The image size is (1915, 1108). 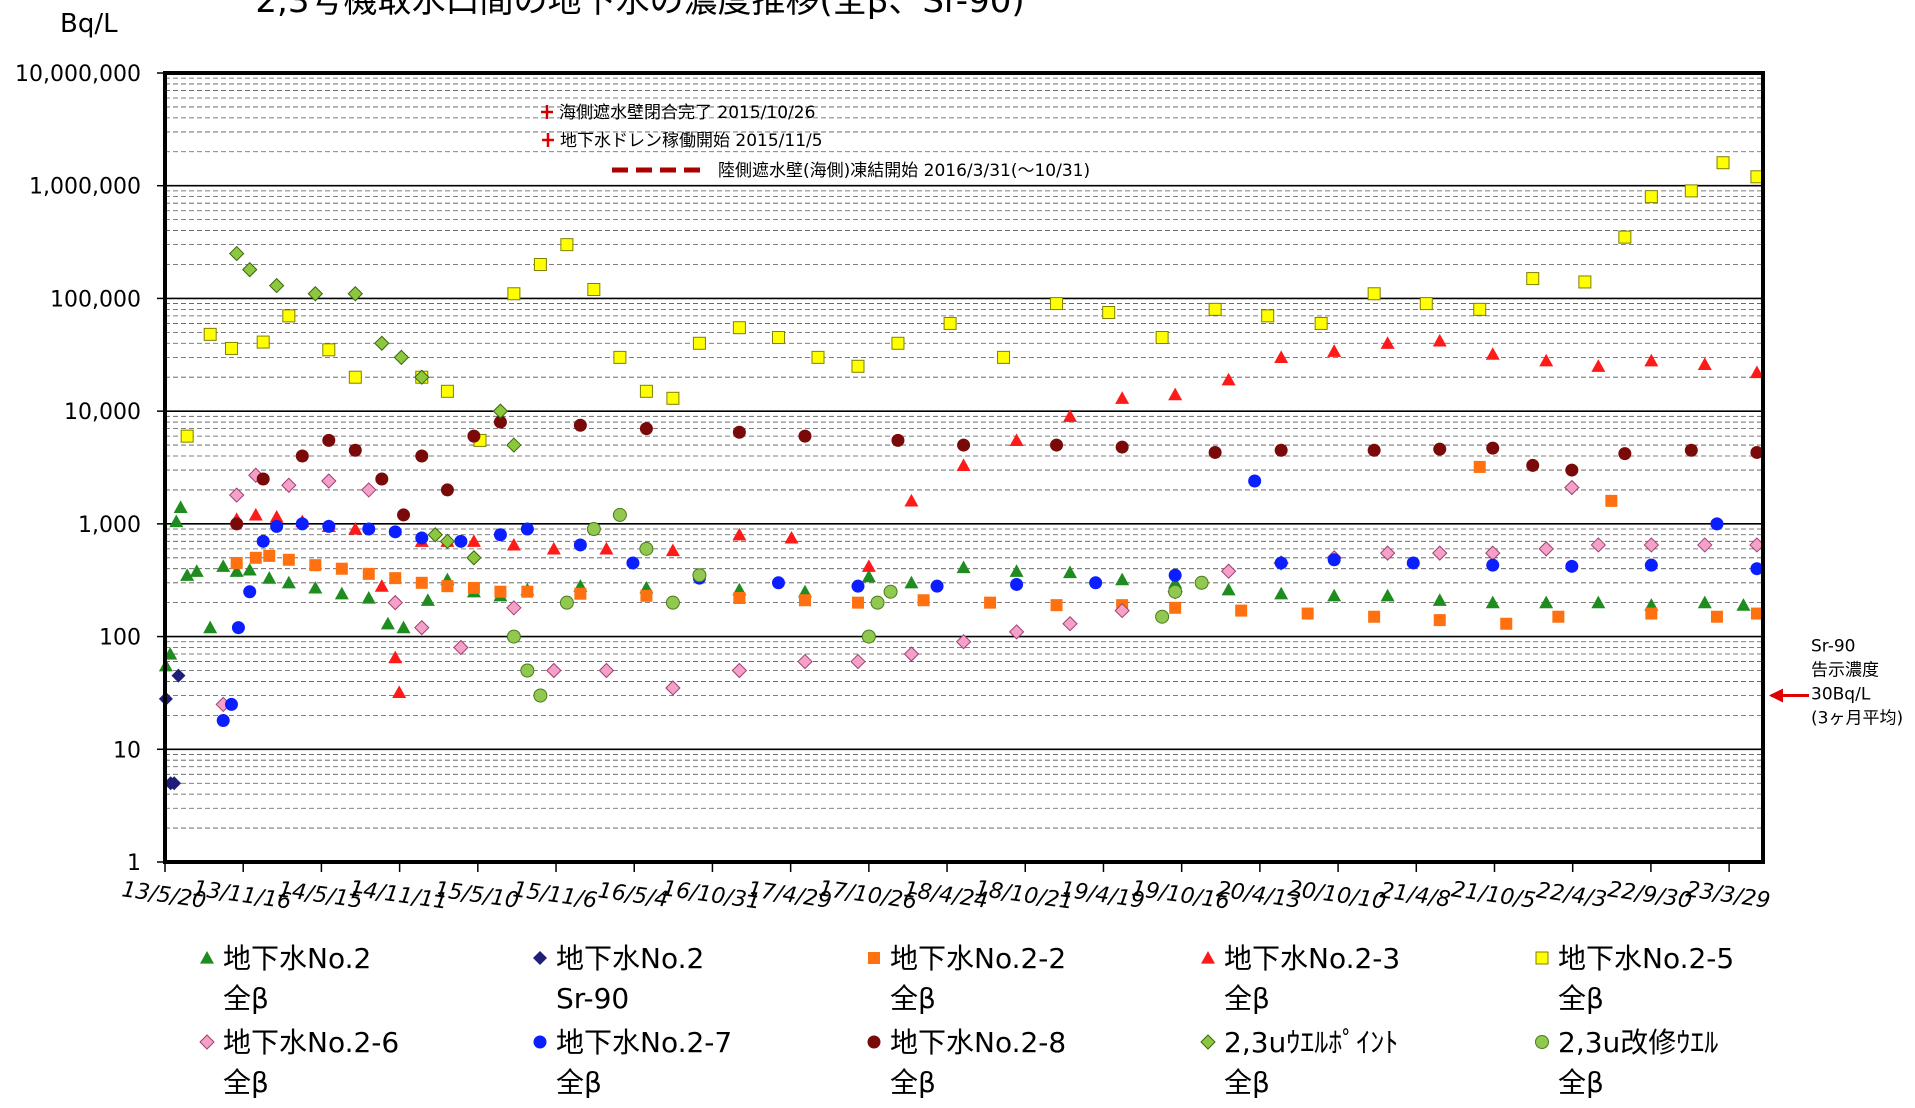 I want to click on legend-label: 2,3u改修ｳｴﾙ, so click(x=1638, y=1042).